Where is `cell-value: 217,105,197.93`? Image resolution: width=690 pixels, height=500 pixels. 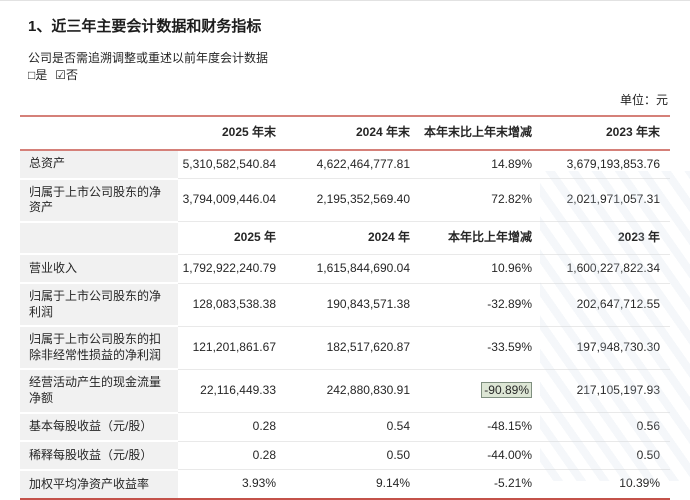
cell-value: 217,105,197.93 is located at coordinates (606, 391).